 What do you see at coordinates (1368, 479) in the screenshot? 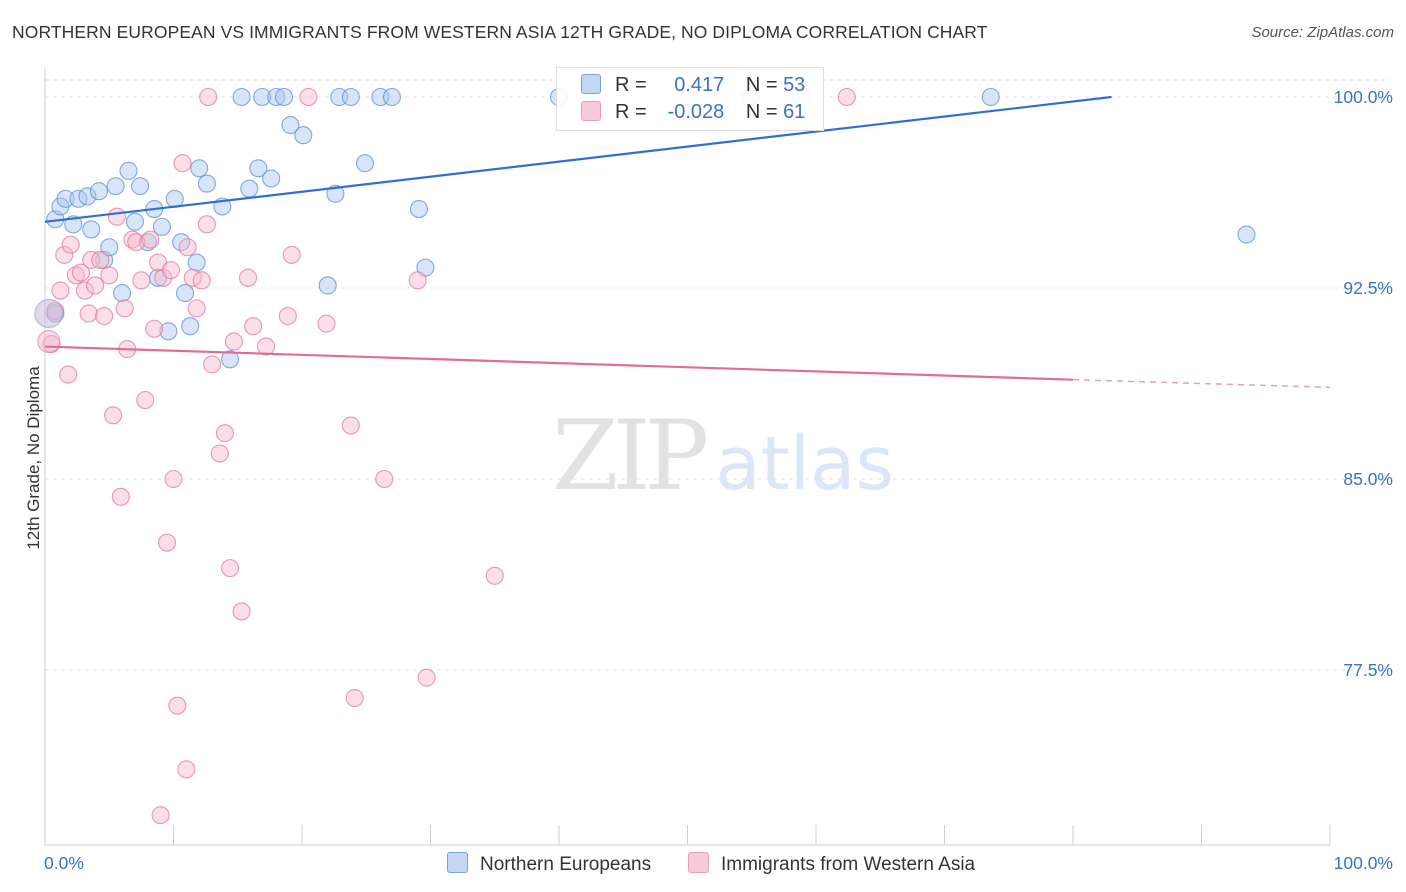
I see `y-tick-label: 85.0%` at bounding box center [1368, 479].